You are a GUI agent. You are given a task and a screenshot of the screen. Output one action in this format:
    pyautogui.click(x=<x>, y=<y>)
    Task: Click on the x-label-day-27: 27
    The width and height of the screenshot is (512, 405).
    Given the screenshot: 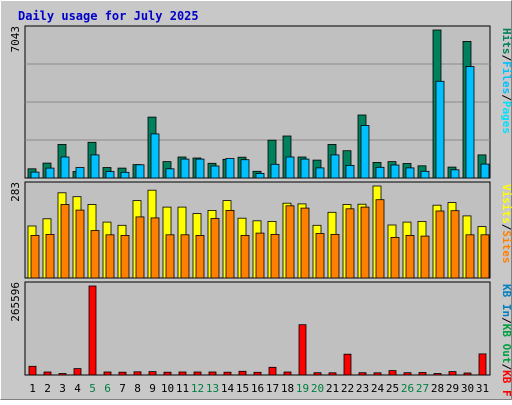 What is the action you would take?
    pyautogui.click(x=422, y=388)
    